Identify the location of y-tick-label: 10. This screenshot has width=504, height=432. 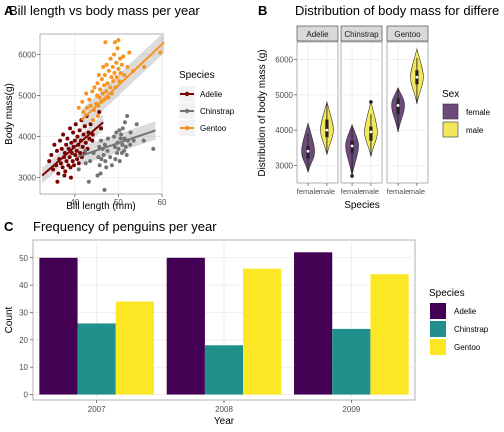
(23, 367).